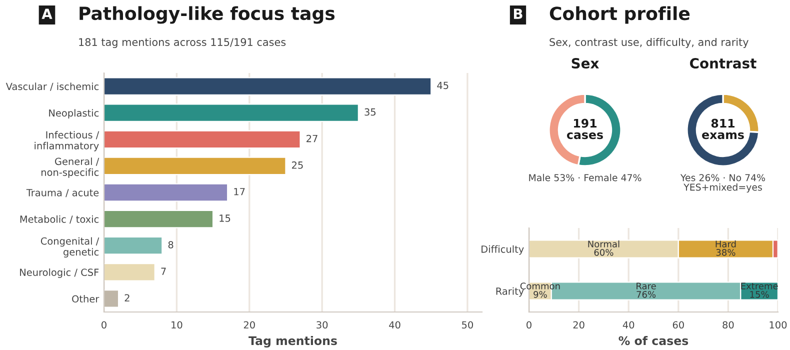  Describe the element at coordinates (177, 325) in the screenshot. I see `x-tick-label: 10` at that location.